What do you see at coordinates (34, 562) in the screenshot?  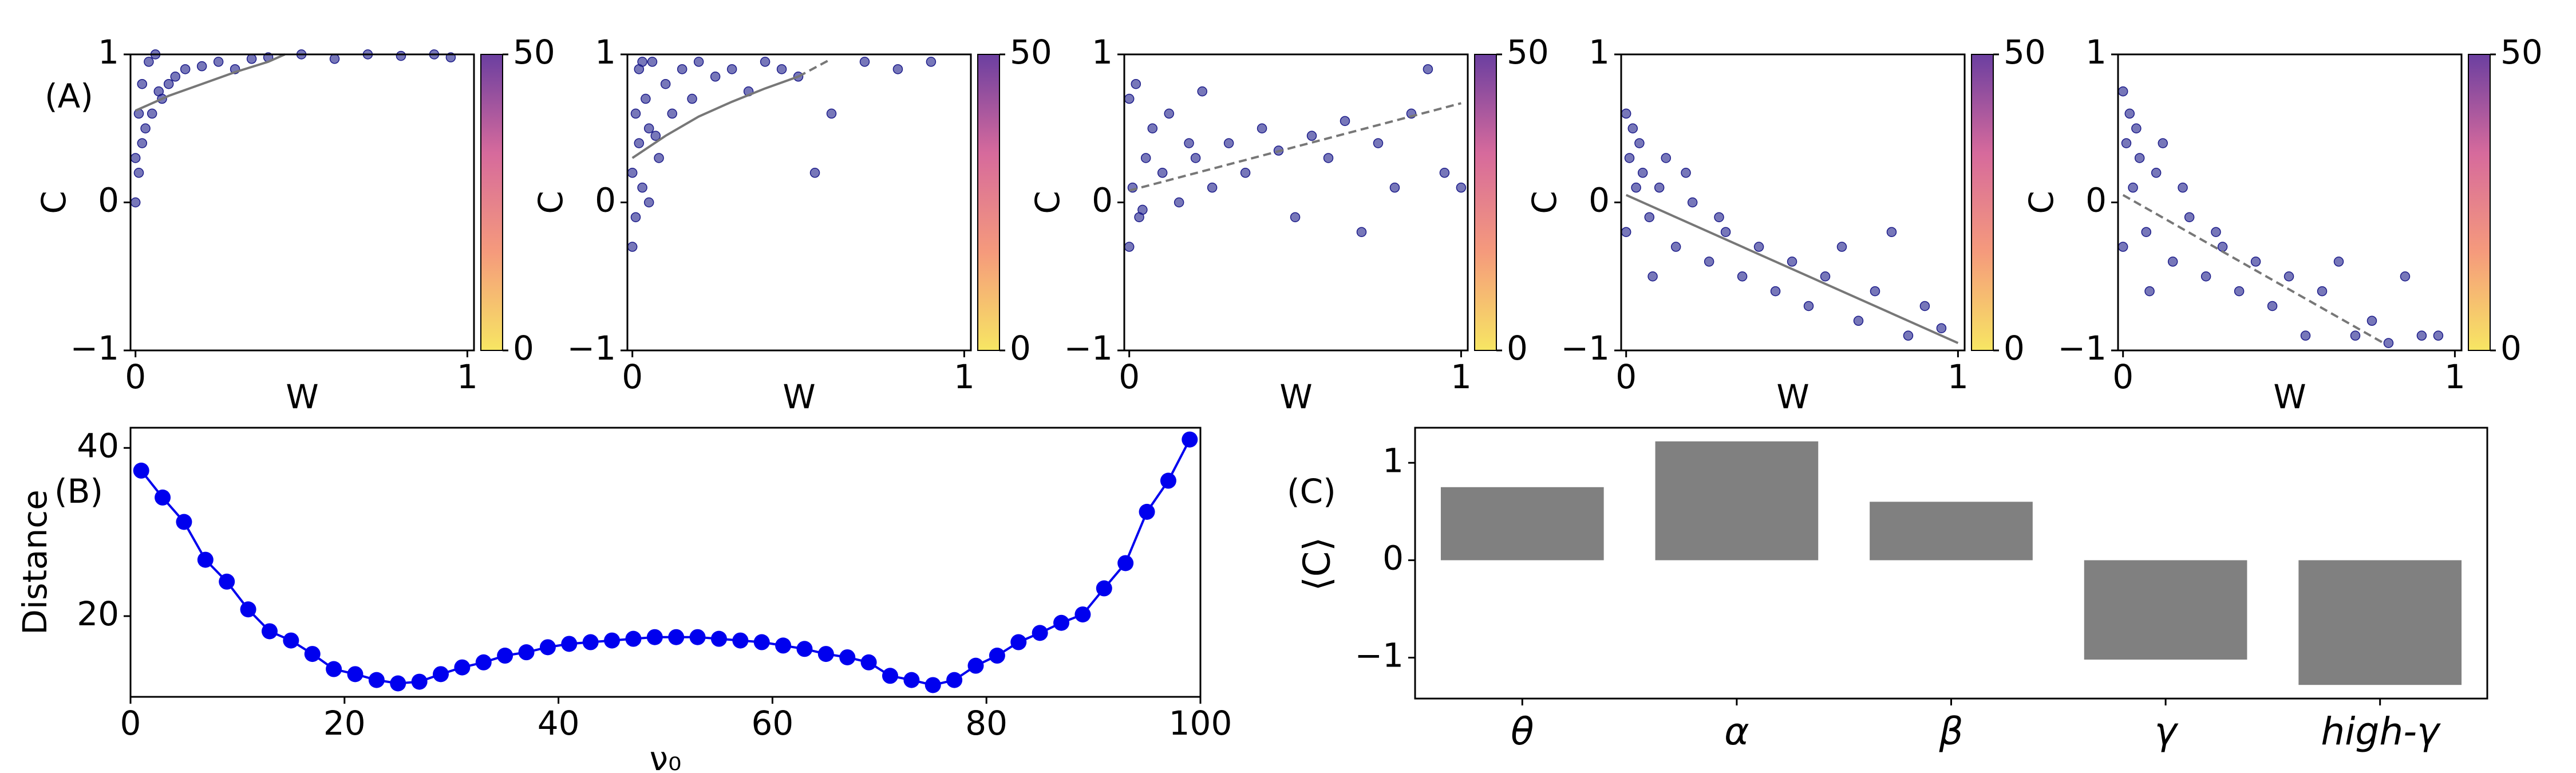 I see `y-axis-label: Distance` at bounding box center [34, 562].